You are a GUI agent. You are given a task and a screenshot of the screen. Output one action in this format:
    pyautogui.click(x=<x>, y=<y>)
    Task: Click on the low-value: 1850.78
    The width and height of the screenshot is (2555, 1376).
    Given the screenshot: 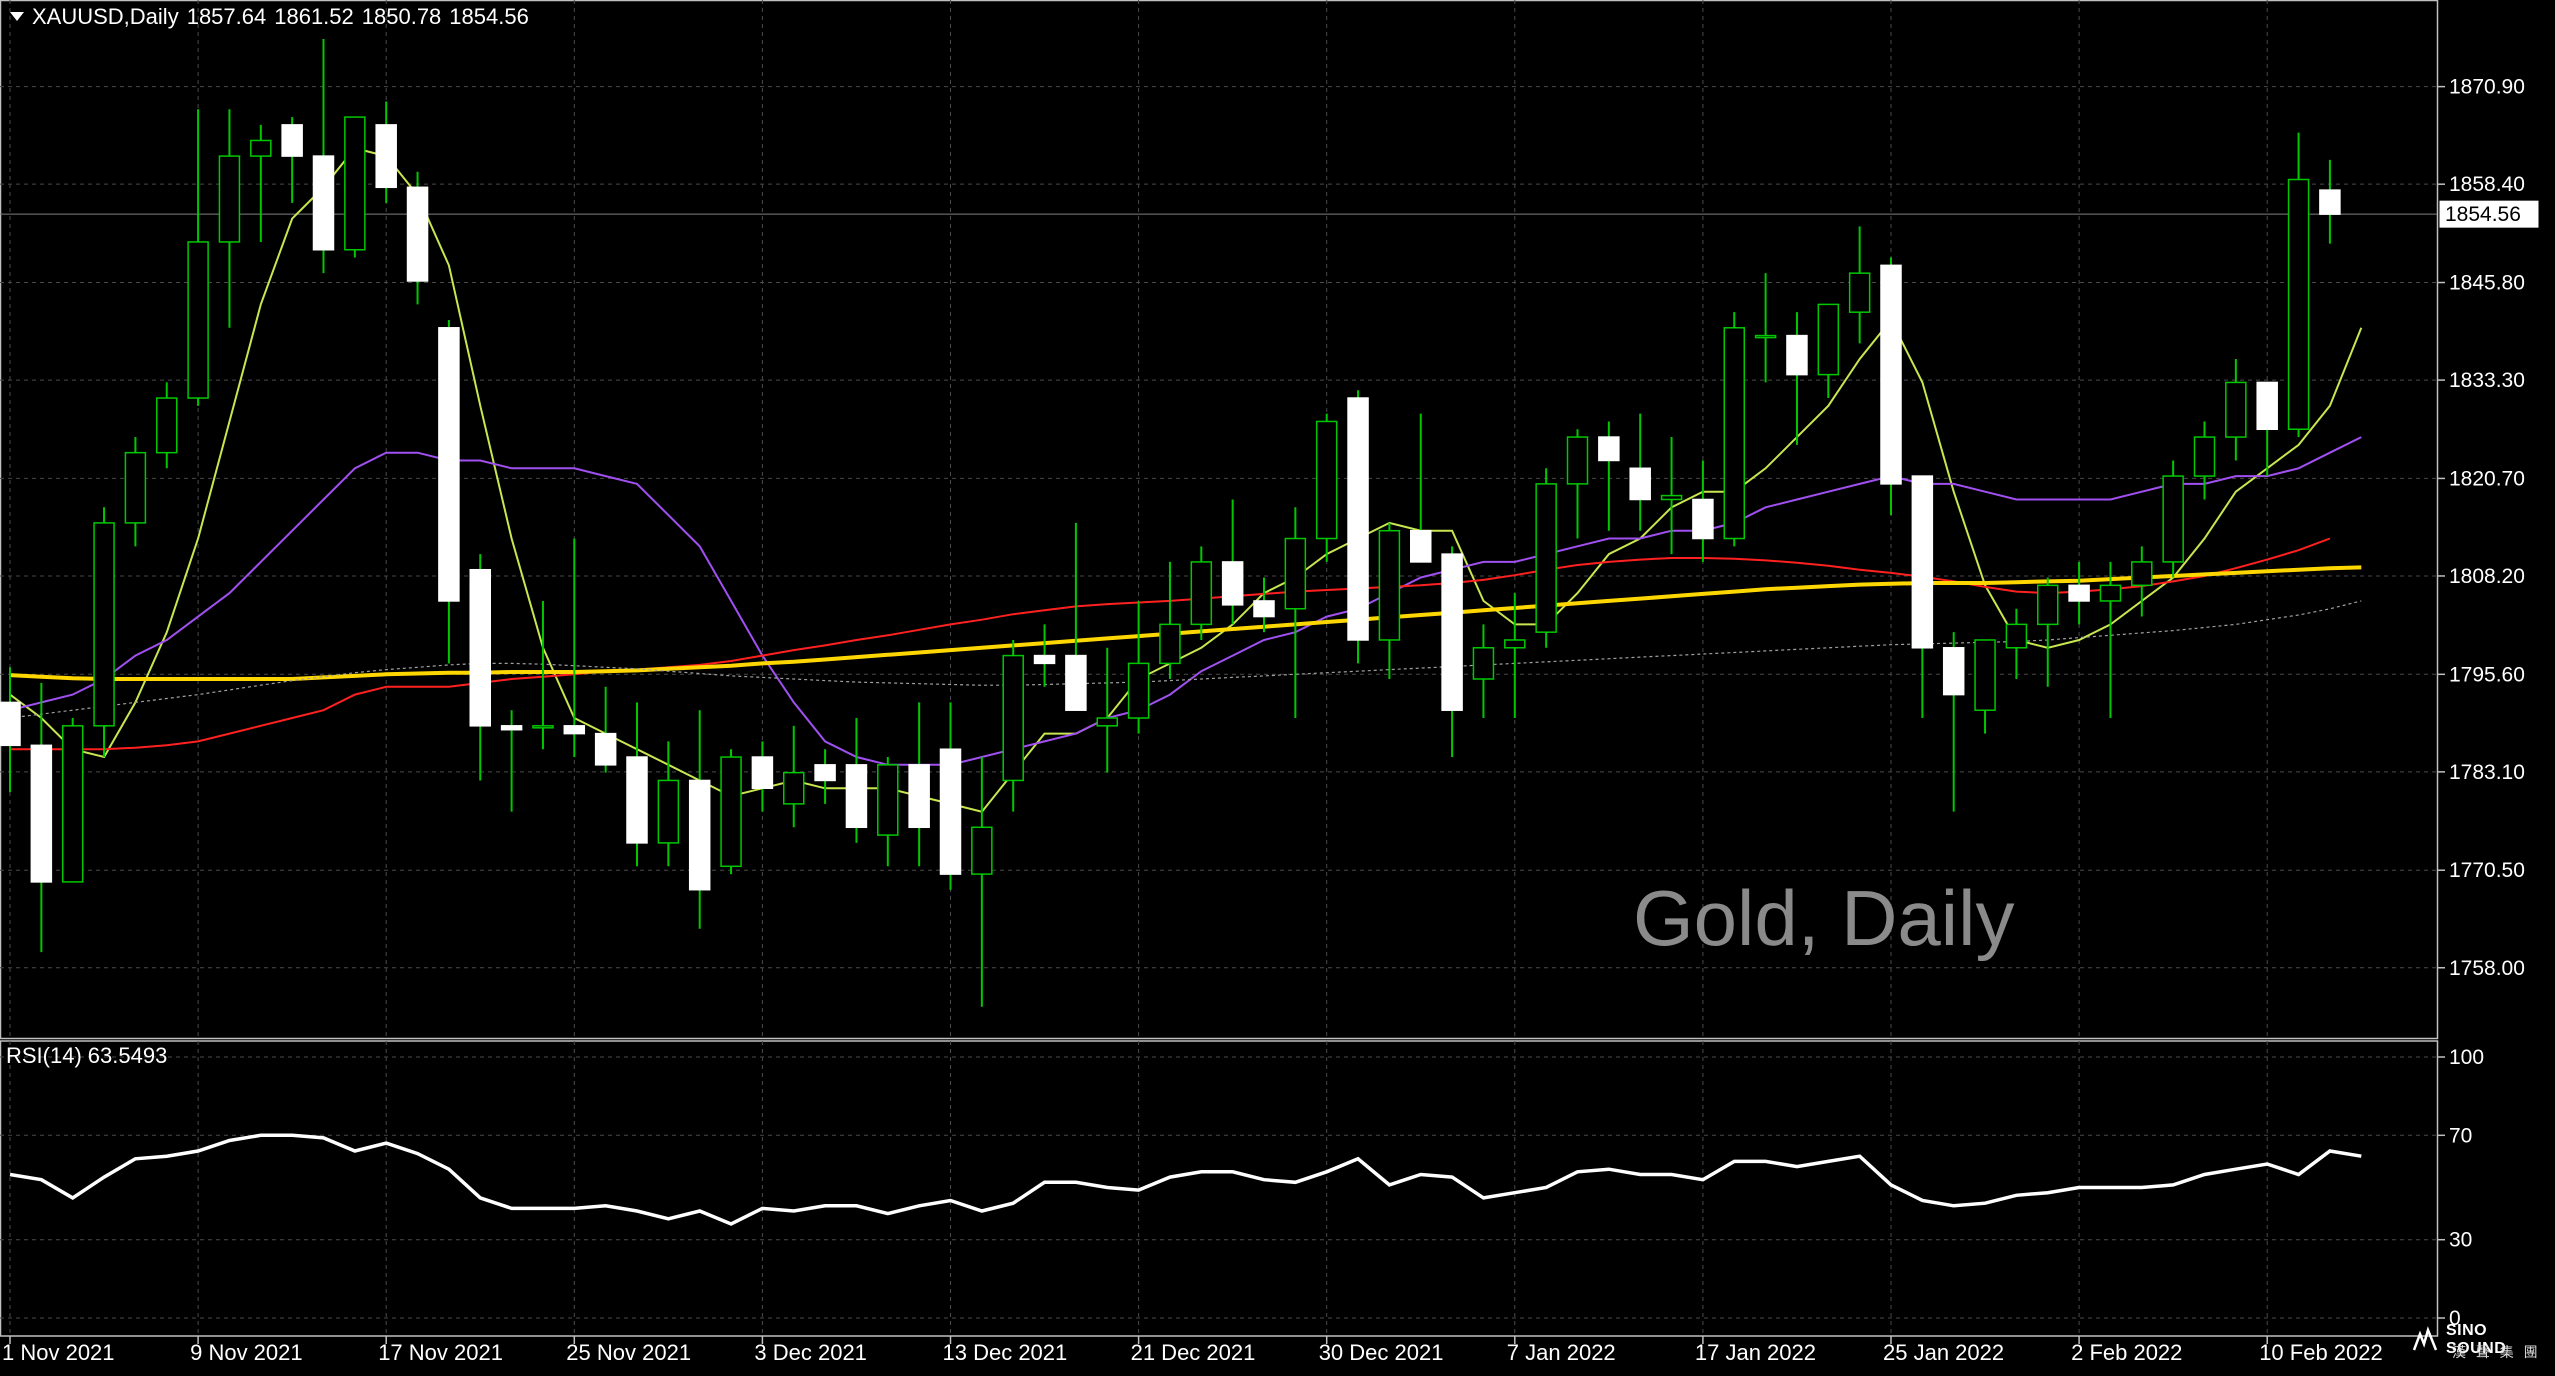 What is the action you would take?
    pyautogui.click(x=401, y=16)
    